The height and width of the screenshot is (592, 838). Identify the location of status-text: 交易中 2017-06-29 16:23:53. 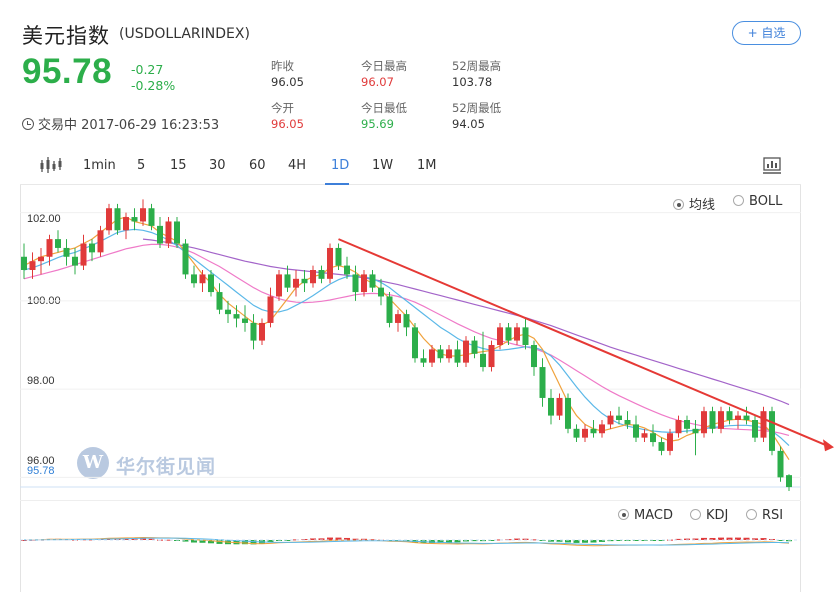
(129, 125).